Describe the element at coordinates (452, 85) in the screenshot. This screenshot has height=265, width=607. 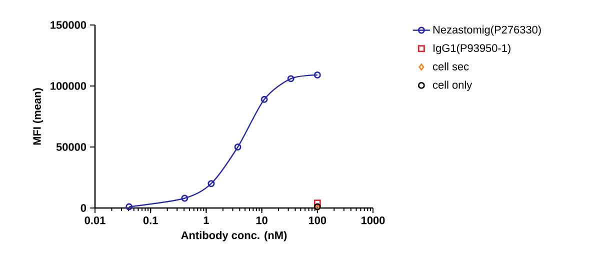
I see `legend-label: cell only` at that location.